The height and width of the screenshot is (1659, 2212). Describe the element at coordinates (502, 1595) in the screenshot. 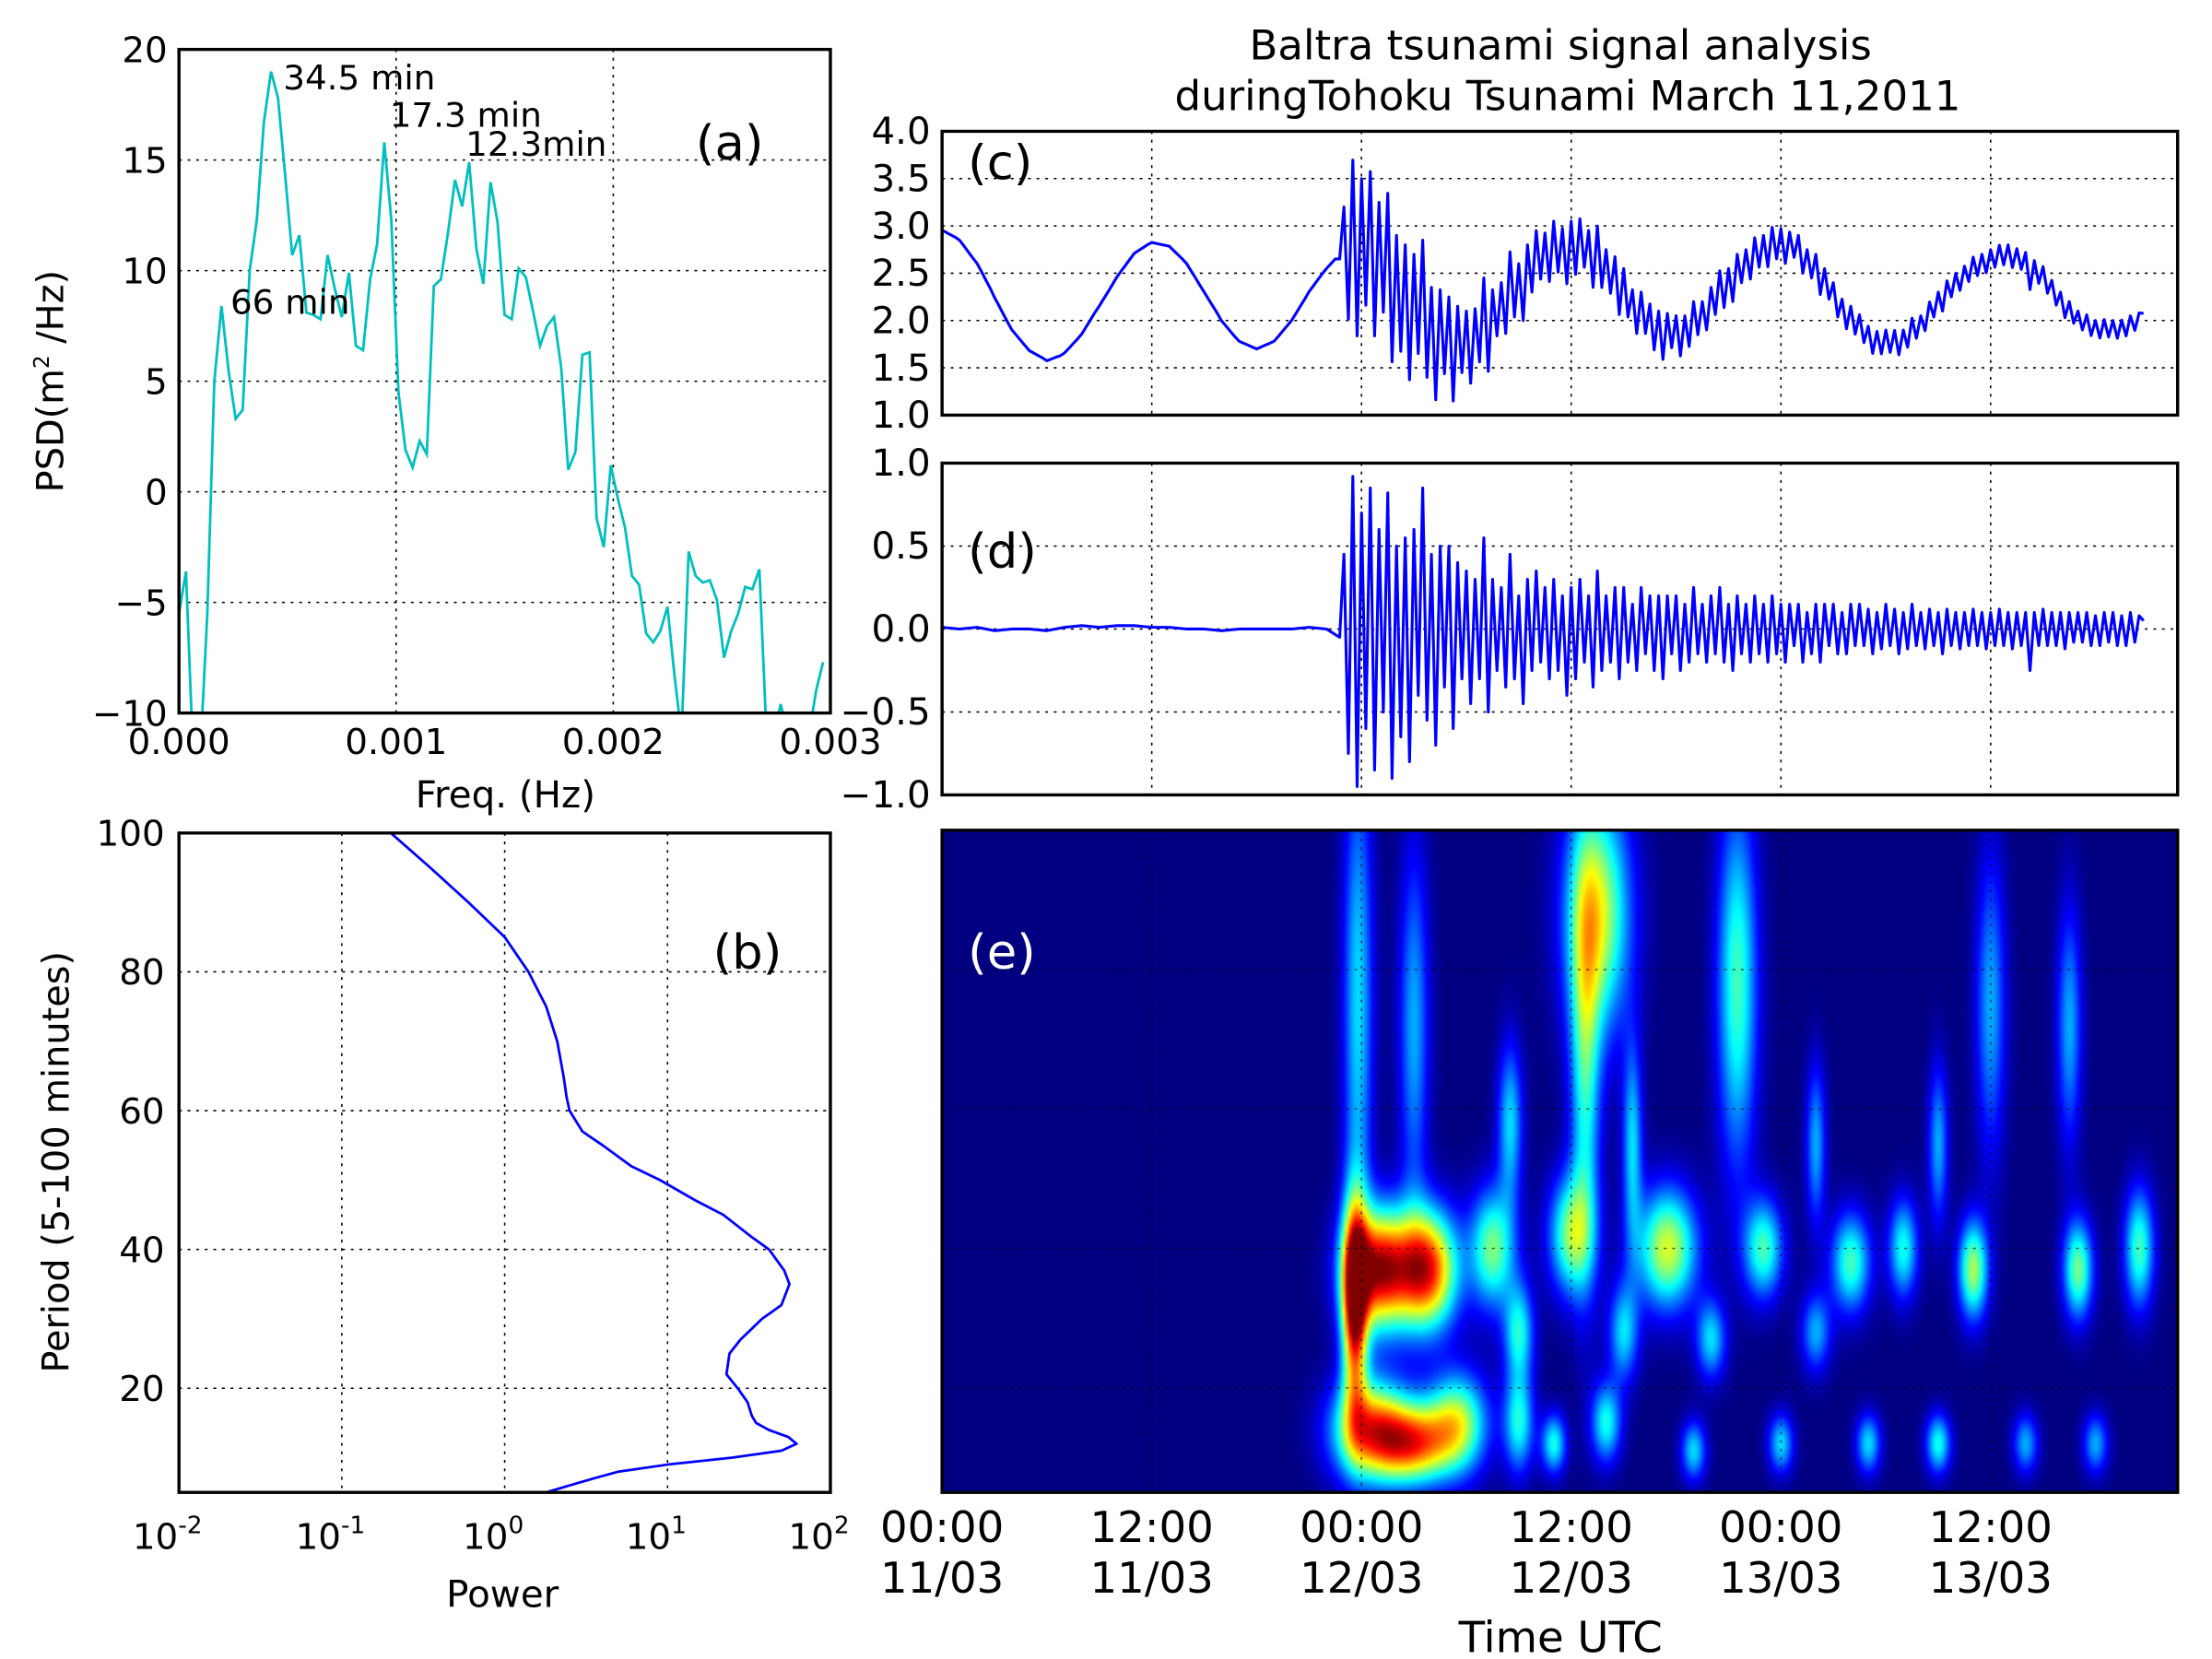

I see `panel-b-xlabel: Power` at that location.